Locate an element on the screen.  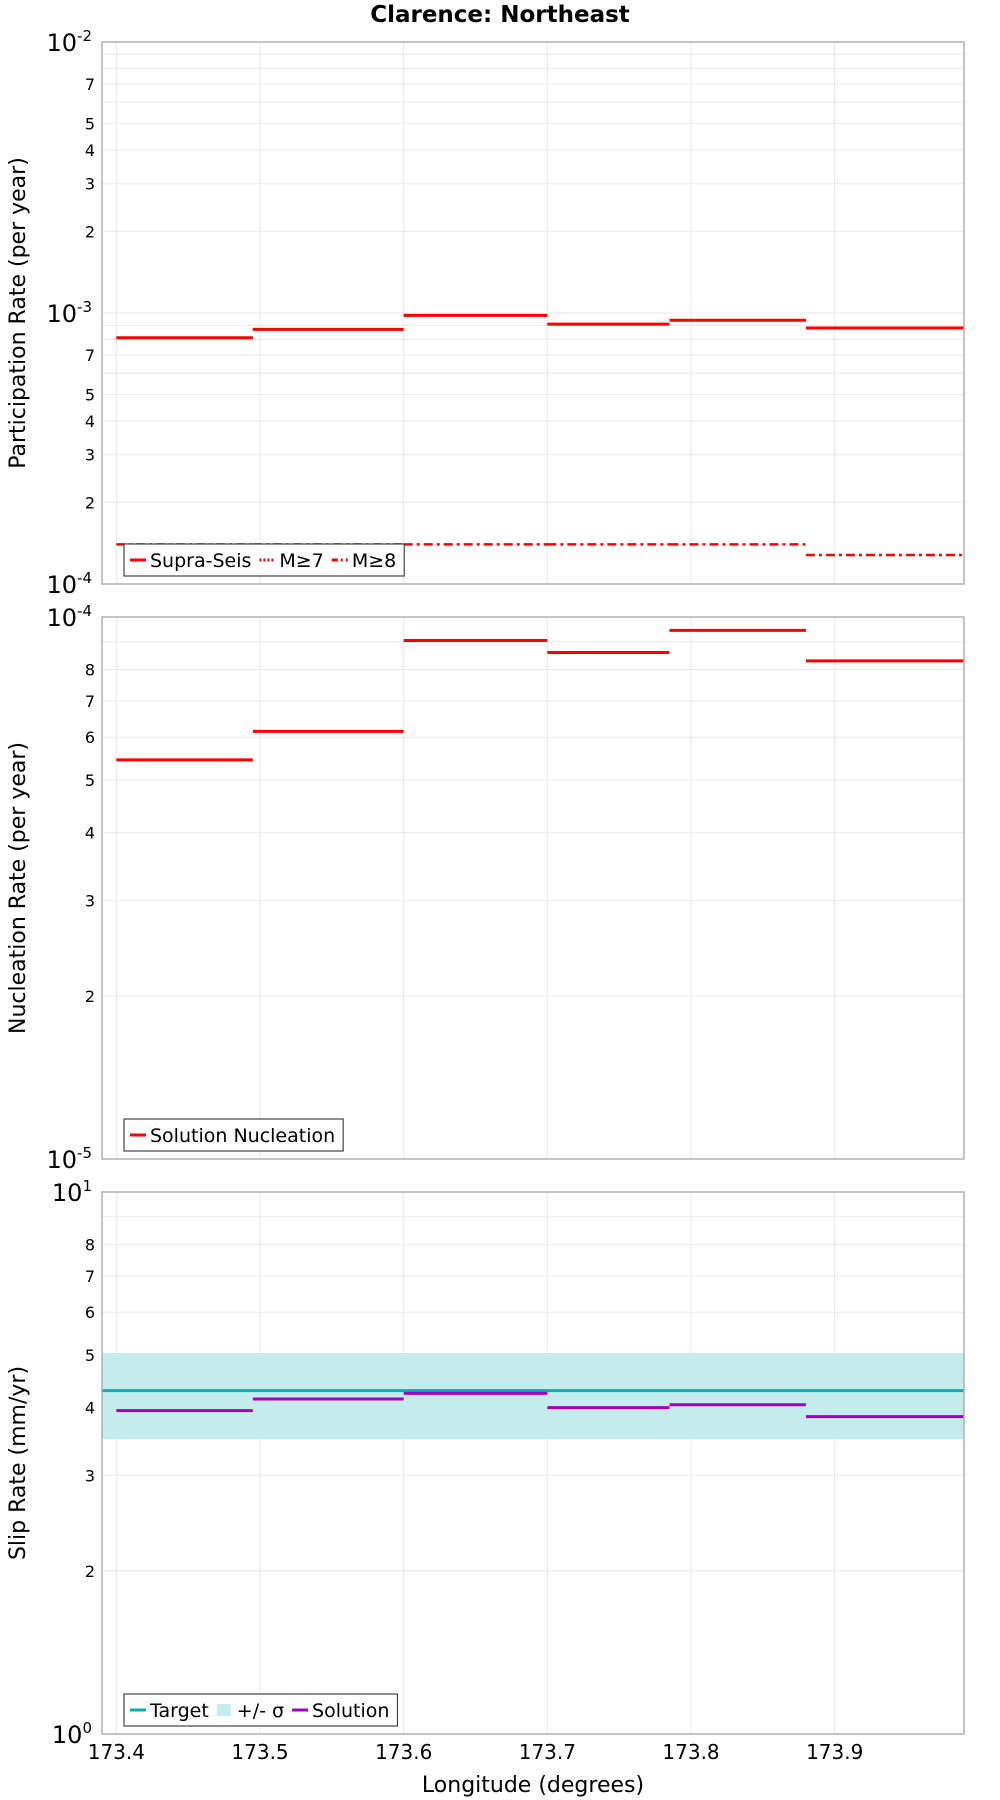
y-tick-label: 10⁻² is located at coordinates (69, 42).